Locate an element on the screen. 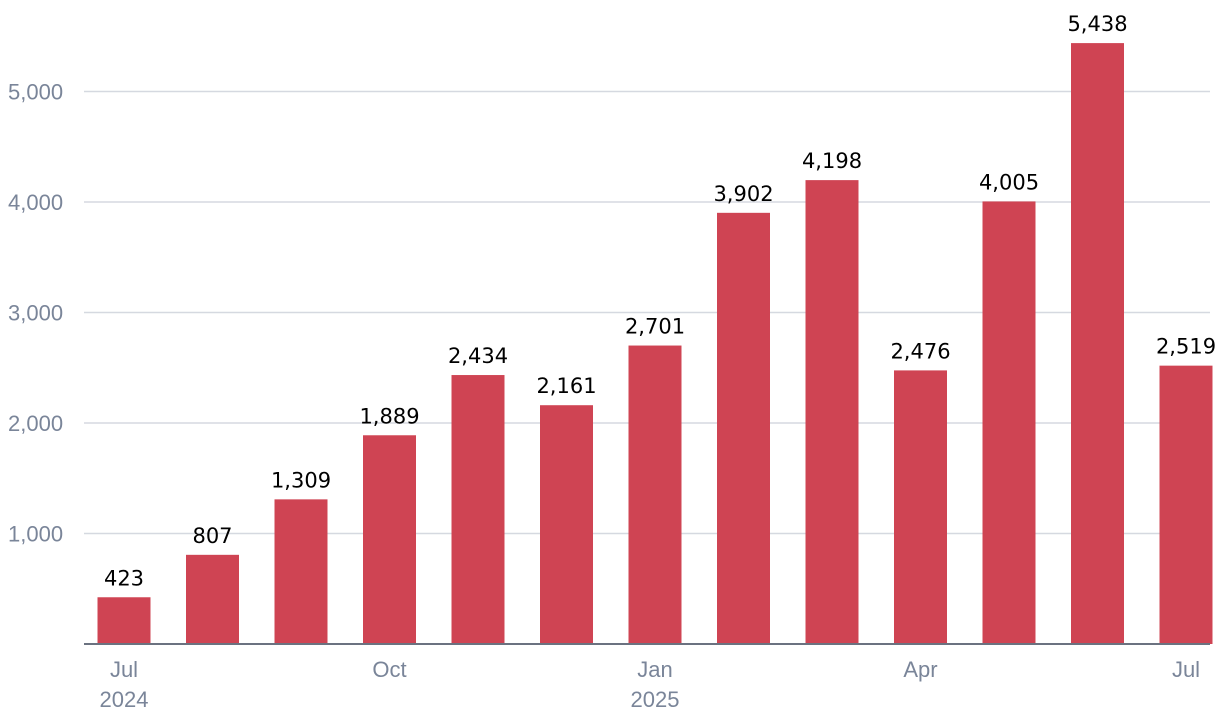  y-tick-label: 3,000 is located at coordinates (35, 313).